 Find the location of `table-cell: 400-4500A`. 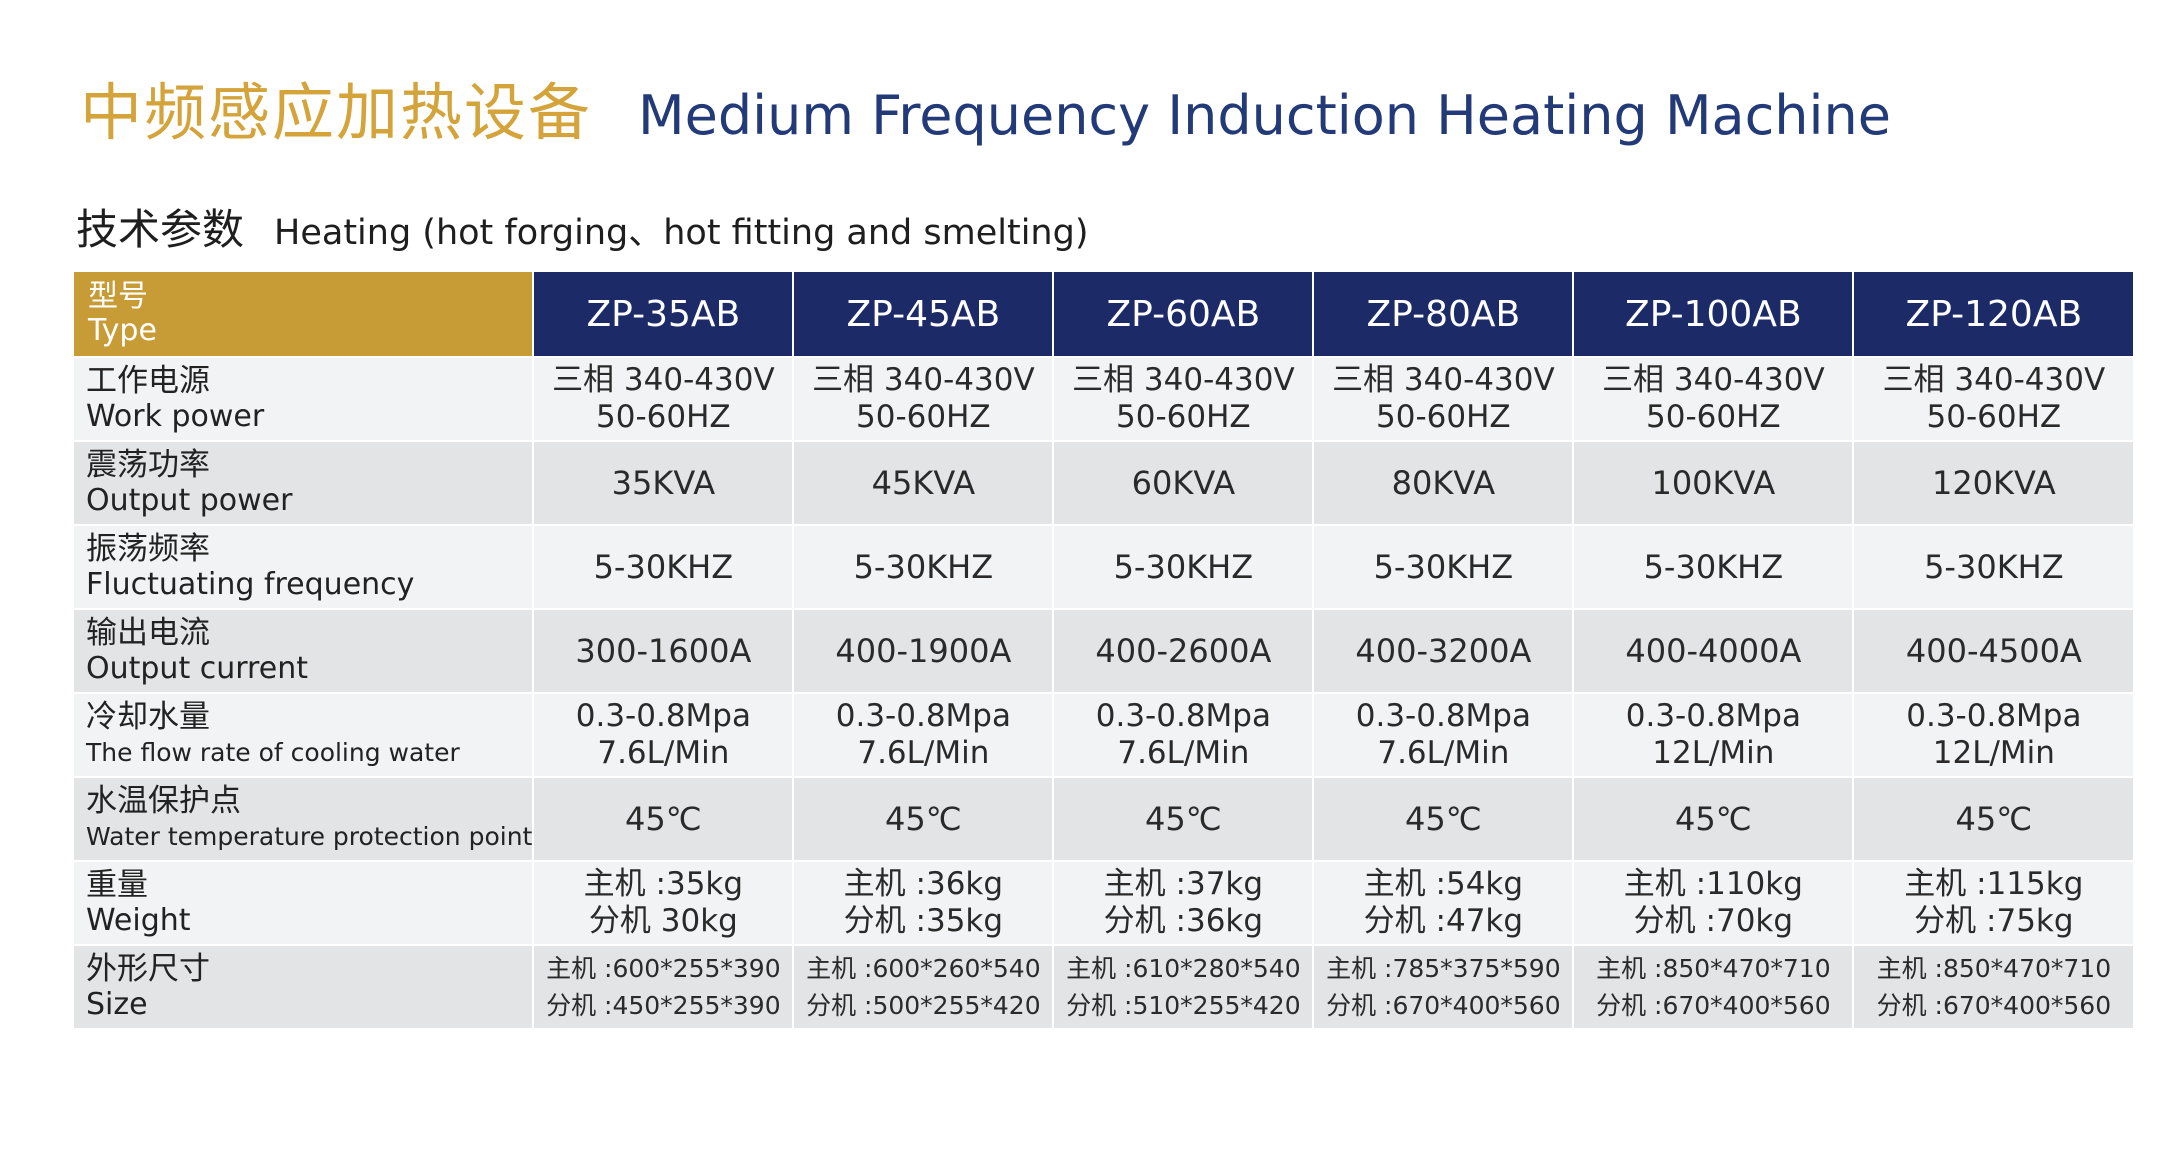

table-cell: 400-4500A is located at coordinates (1993, 650).